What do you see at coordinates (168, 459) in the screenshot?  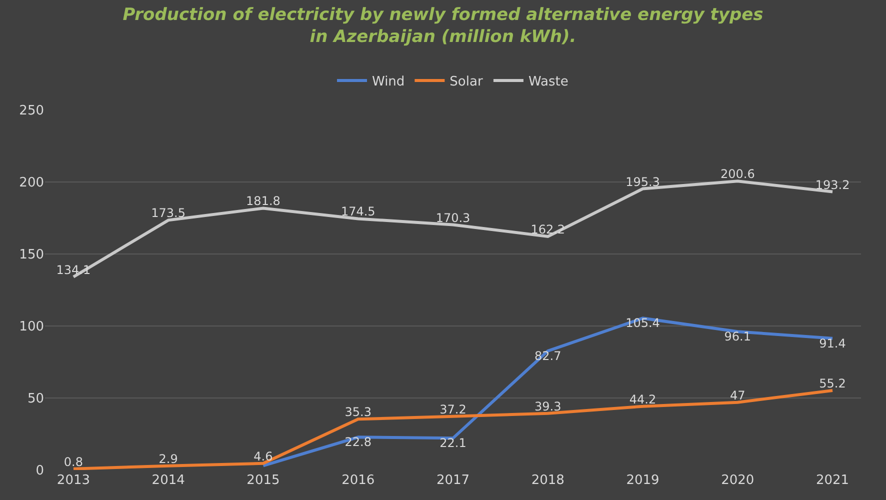 I see `data-label: 2.9` at bounding box center [168, 459].